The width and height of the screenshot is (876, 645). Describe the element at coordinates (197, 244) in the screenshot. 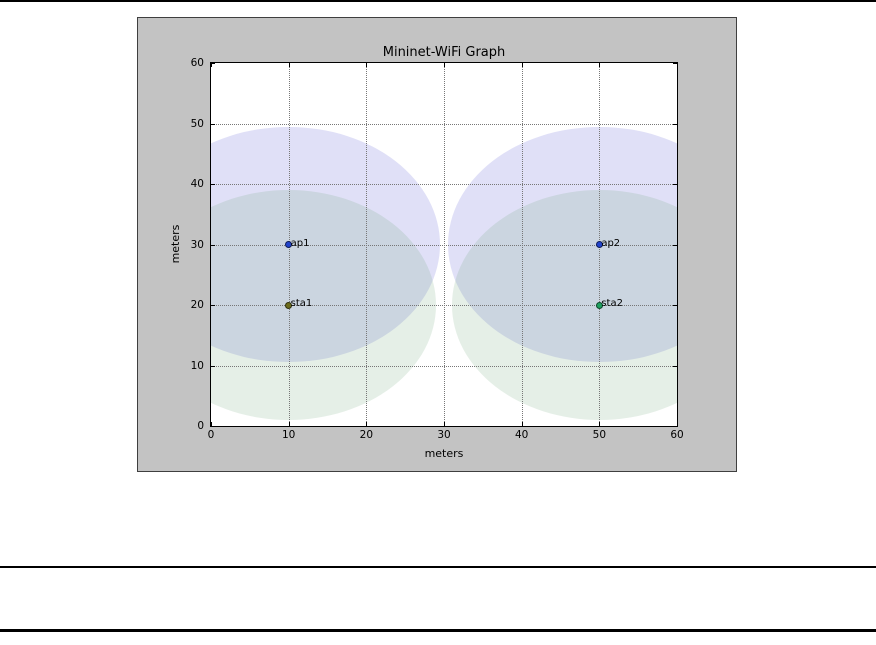

I see `y-tick-label: 30` at that location.